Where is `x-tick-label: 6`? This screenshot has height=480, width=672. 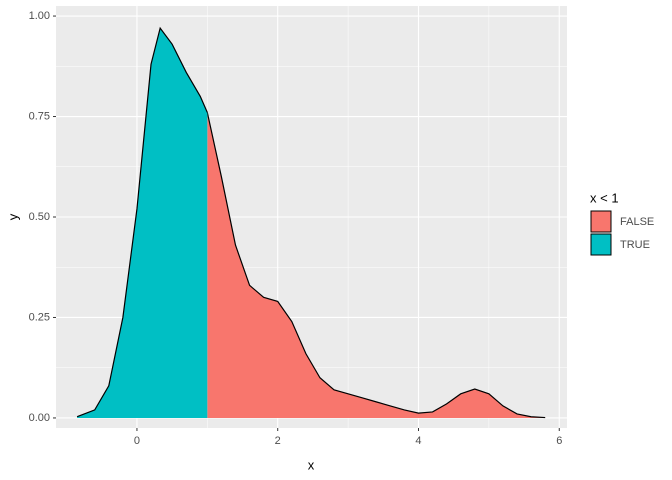
x-tick-label: 6 is located at coordinates (559, 441).